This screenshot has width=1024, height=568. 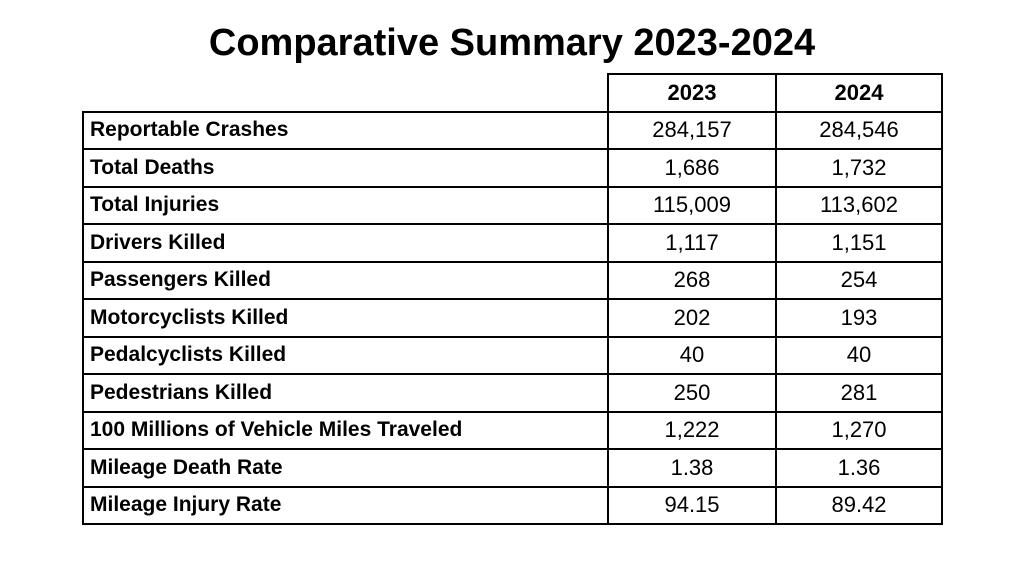 What do you see at coordinates (692, 130) in the screenshot?
I see `cell-value: 284,157` at bounding box center [692, 130].